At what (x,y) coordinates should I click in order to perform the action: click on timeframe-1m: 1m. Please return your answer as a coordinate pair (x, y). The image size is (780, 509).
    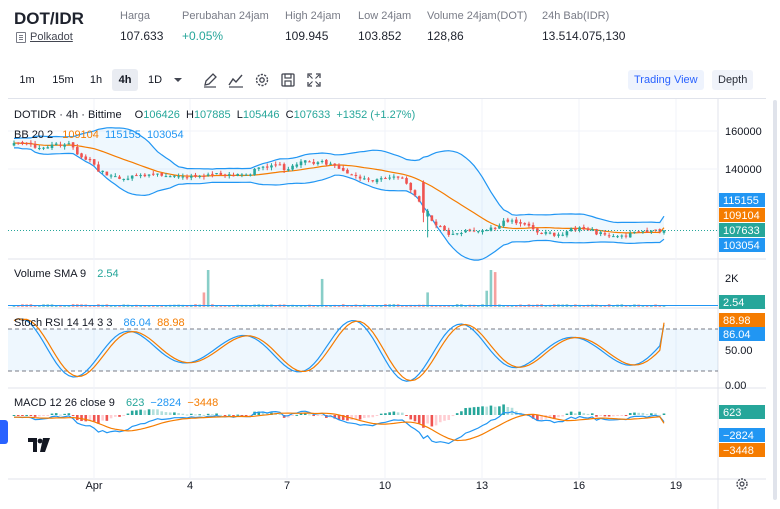
    Looking at the image, I should click on (27, 80).